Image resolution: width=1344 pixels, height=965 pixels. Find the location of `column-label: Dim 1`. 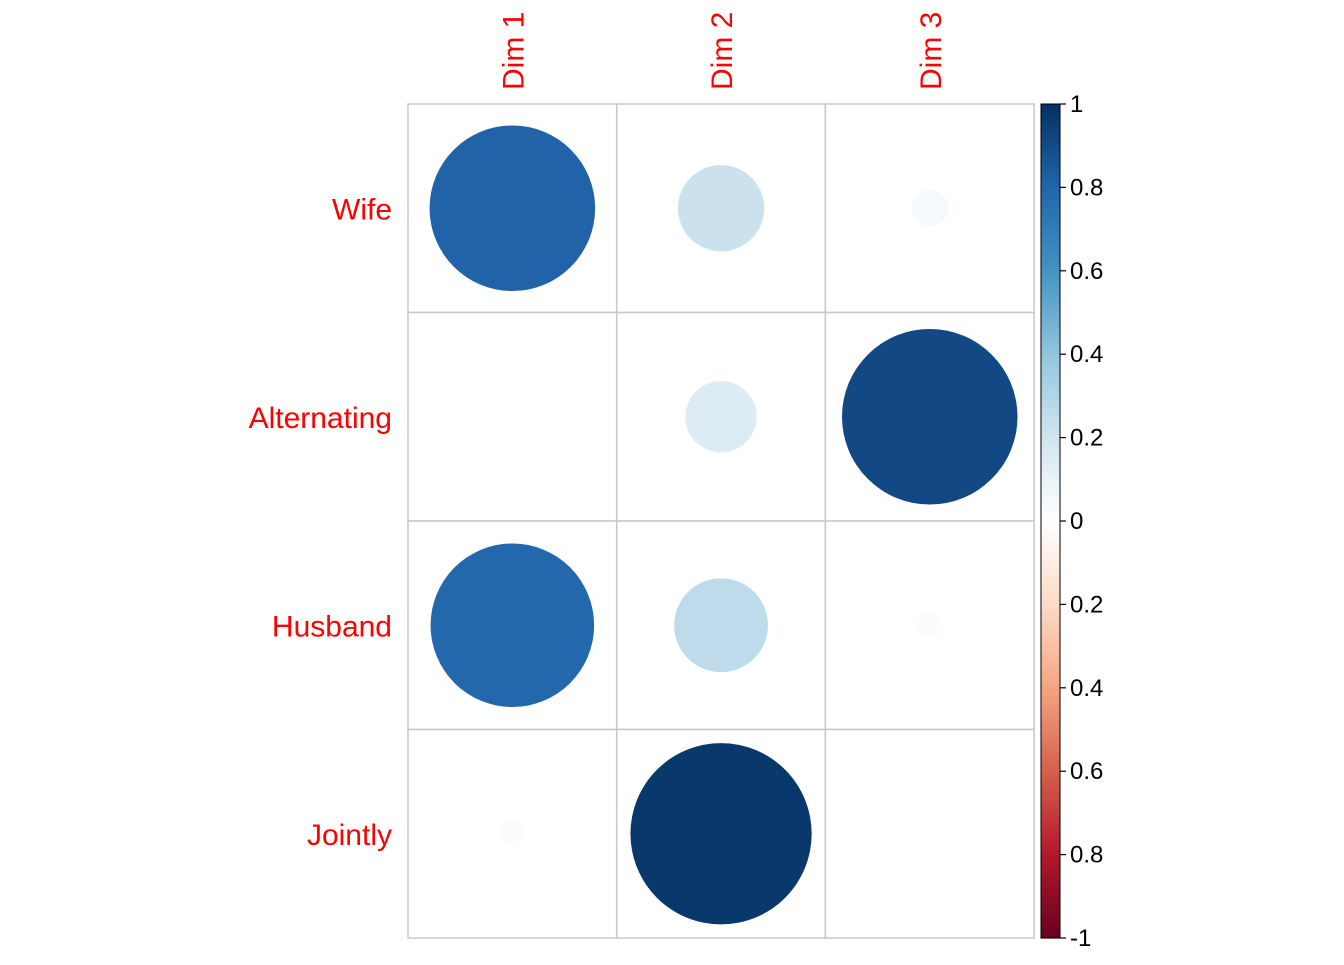

column-label: Dim 1 is located at coordinates (513, 51).